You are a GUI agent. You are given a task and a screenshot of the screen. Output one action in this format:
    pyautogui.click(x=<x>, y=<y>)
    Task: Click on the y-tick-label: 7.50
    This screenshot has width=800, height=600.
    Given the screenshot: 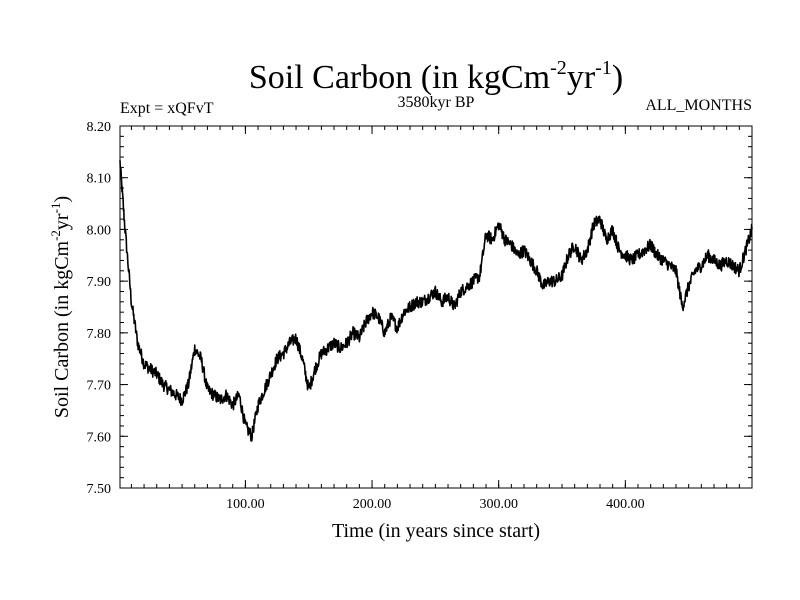 What is the action you would take?
    pyautogui.click(x=99, y=489)
    